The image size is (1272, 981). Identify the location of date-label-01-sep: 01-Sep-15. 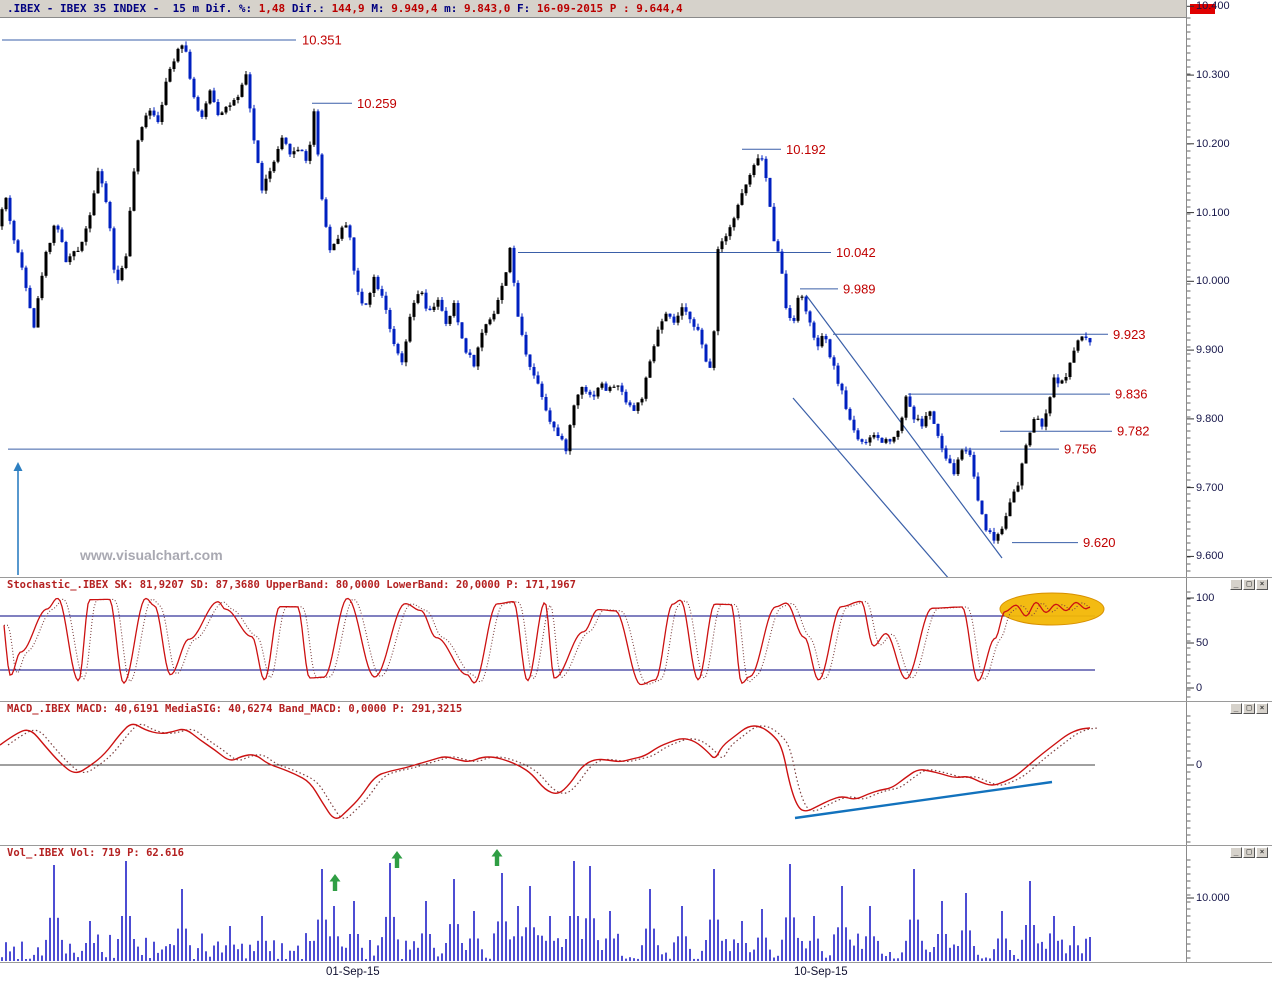
(353, 972).